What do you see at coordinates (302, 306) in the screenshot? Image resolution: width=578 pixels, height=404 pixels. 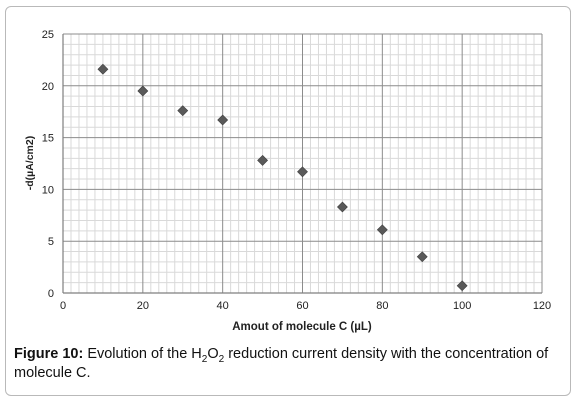 I see `x-tick-label: 60` at bounding box center [302, 306].